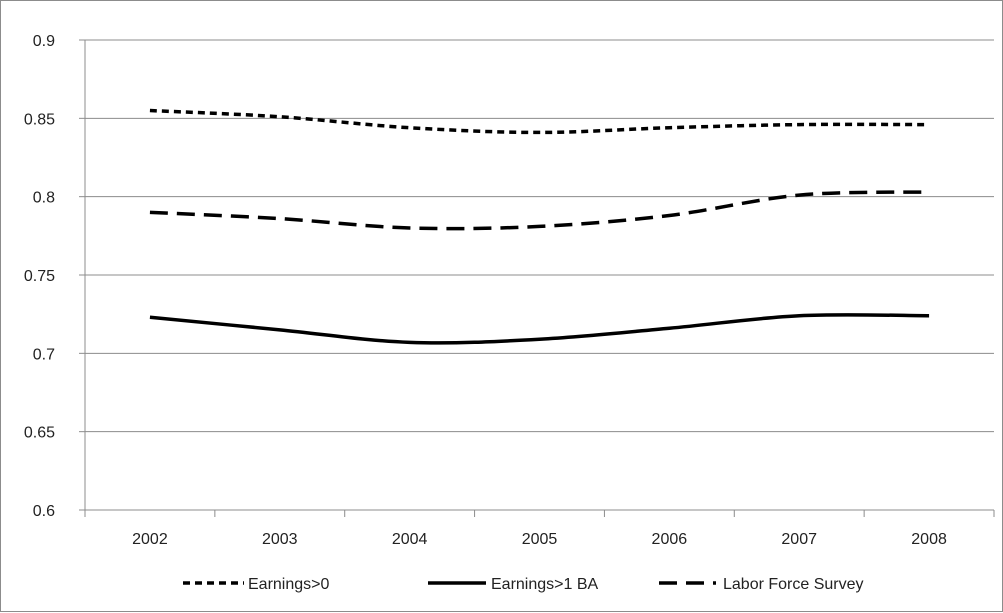  Describe the element at coordinates (545, 584) in the screenshot. I see `legend-label: Earnings>1 BA` at that location.